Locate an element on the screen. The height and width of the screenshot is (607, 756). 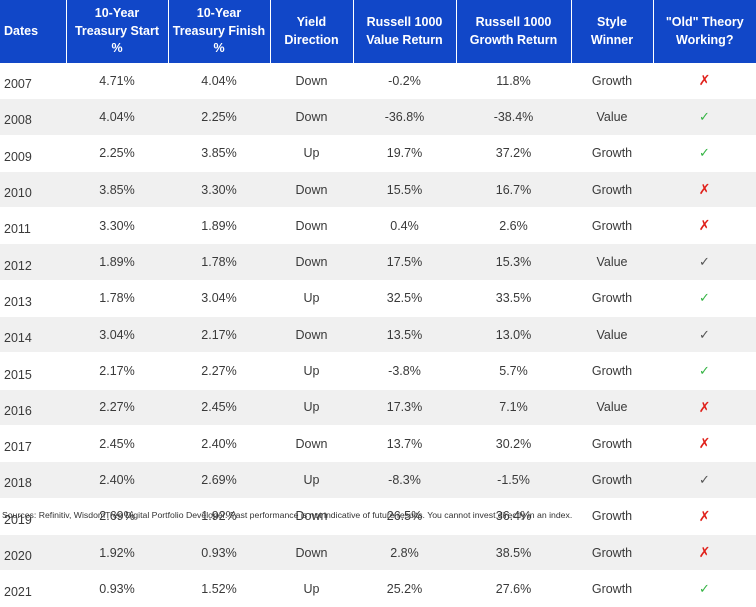
date-cell: 2021 is located at coordinates (33, 588).